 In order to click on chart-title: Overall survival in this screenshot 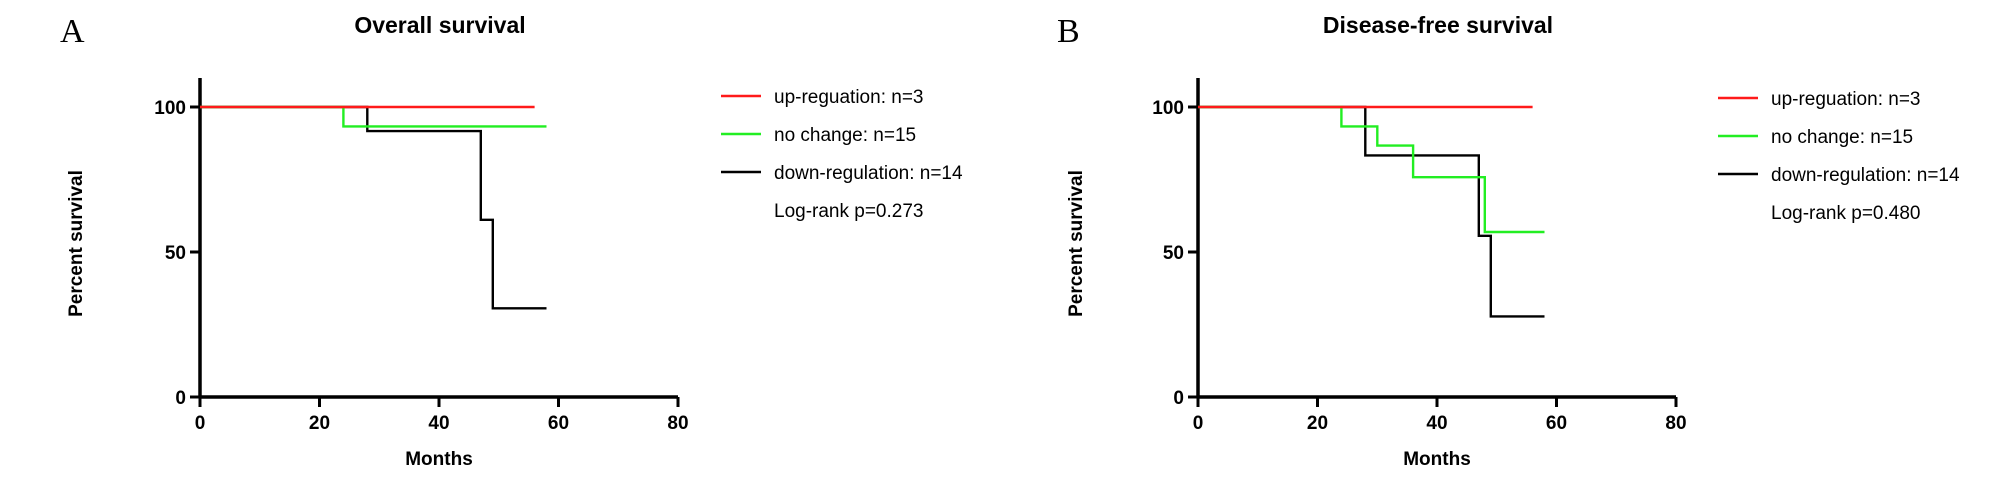, I will do `click(439, 25)`.